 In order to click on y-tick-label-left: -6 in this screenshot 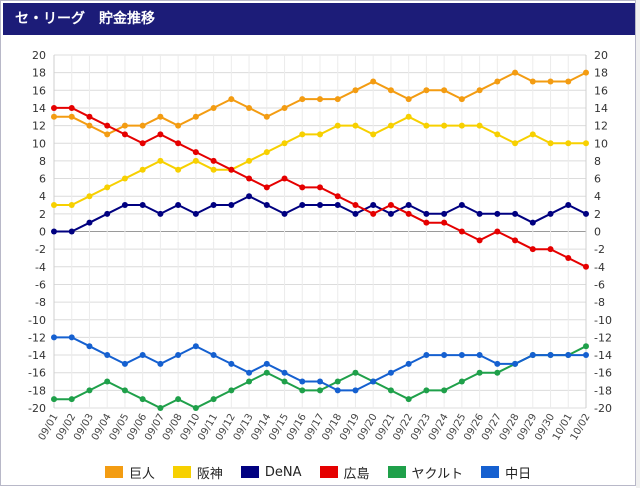, I will do `click(40, 284)`.